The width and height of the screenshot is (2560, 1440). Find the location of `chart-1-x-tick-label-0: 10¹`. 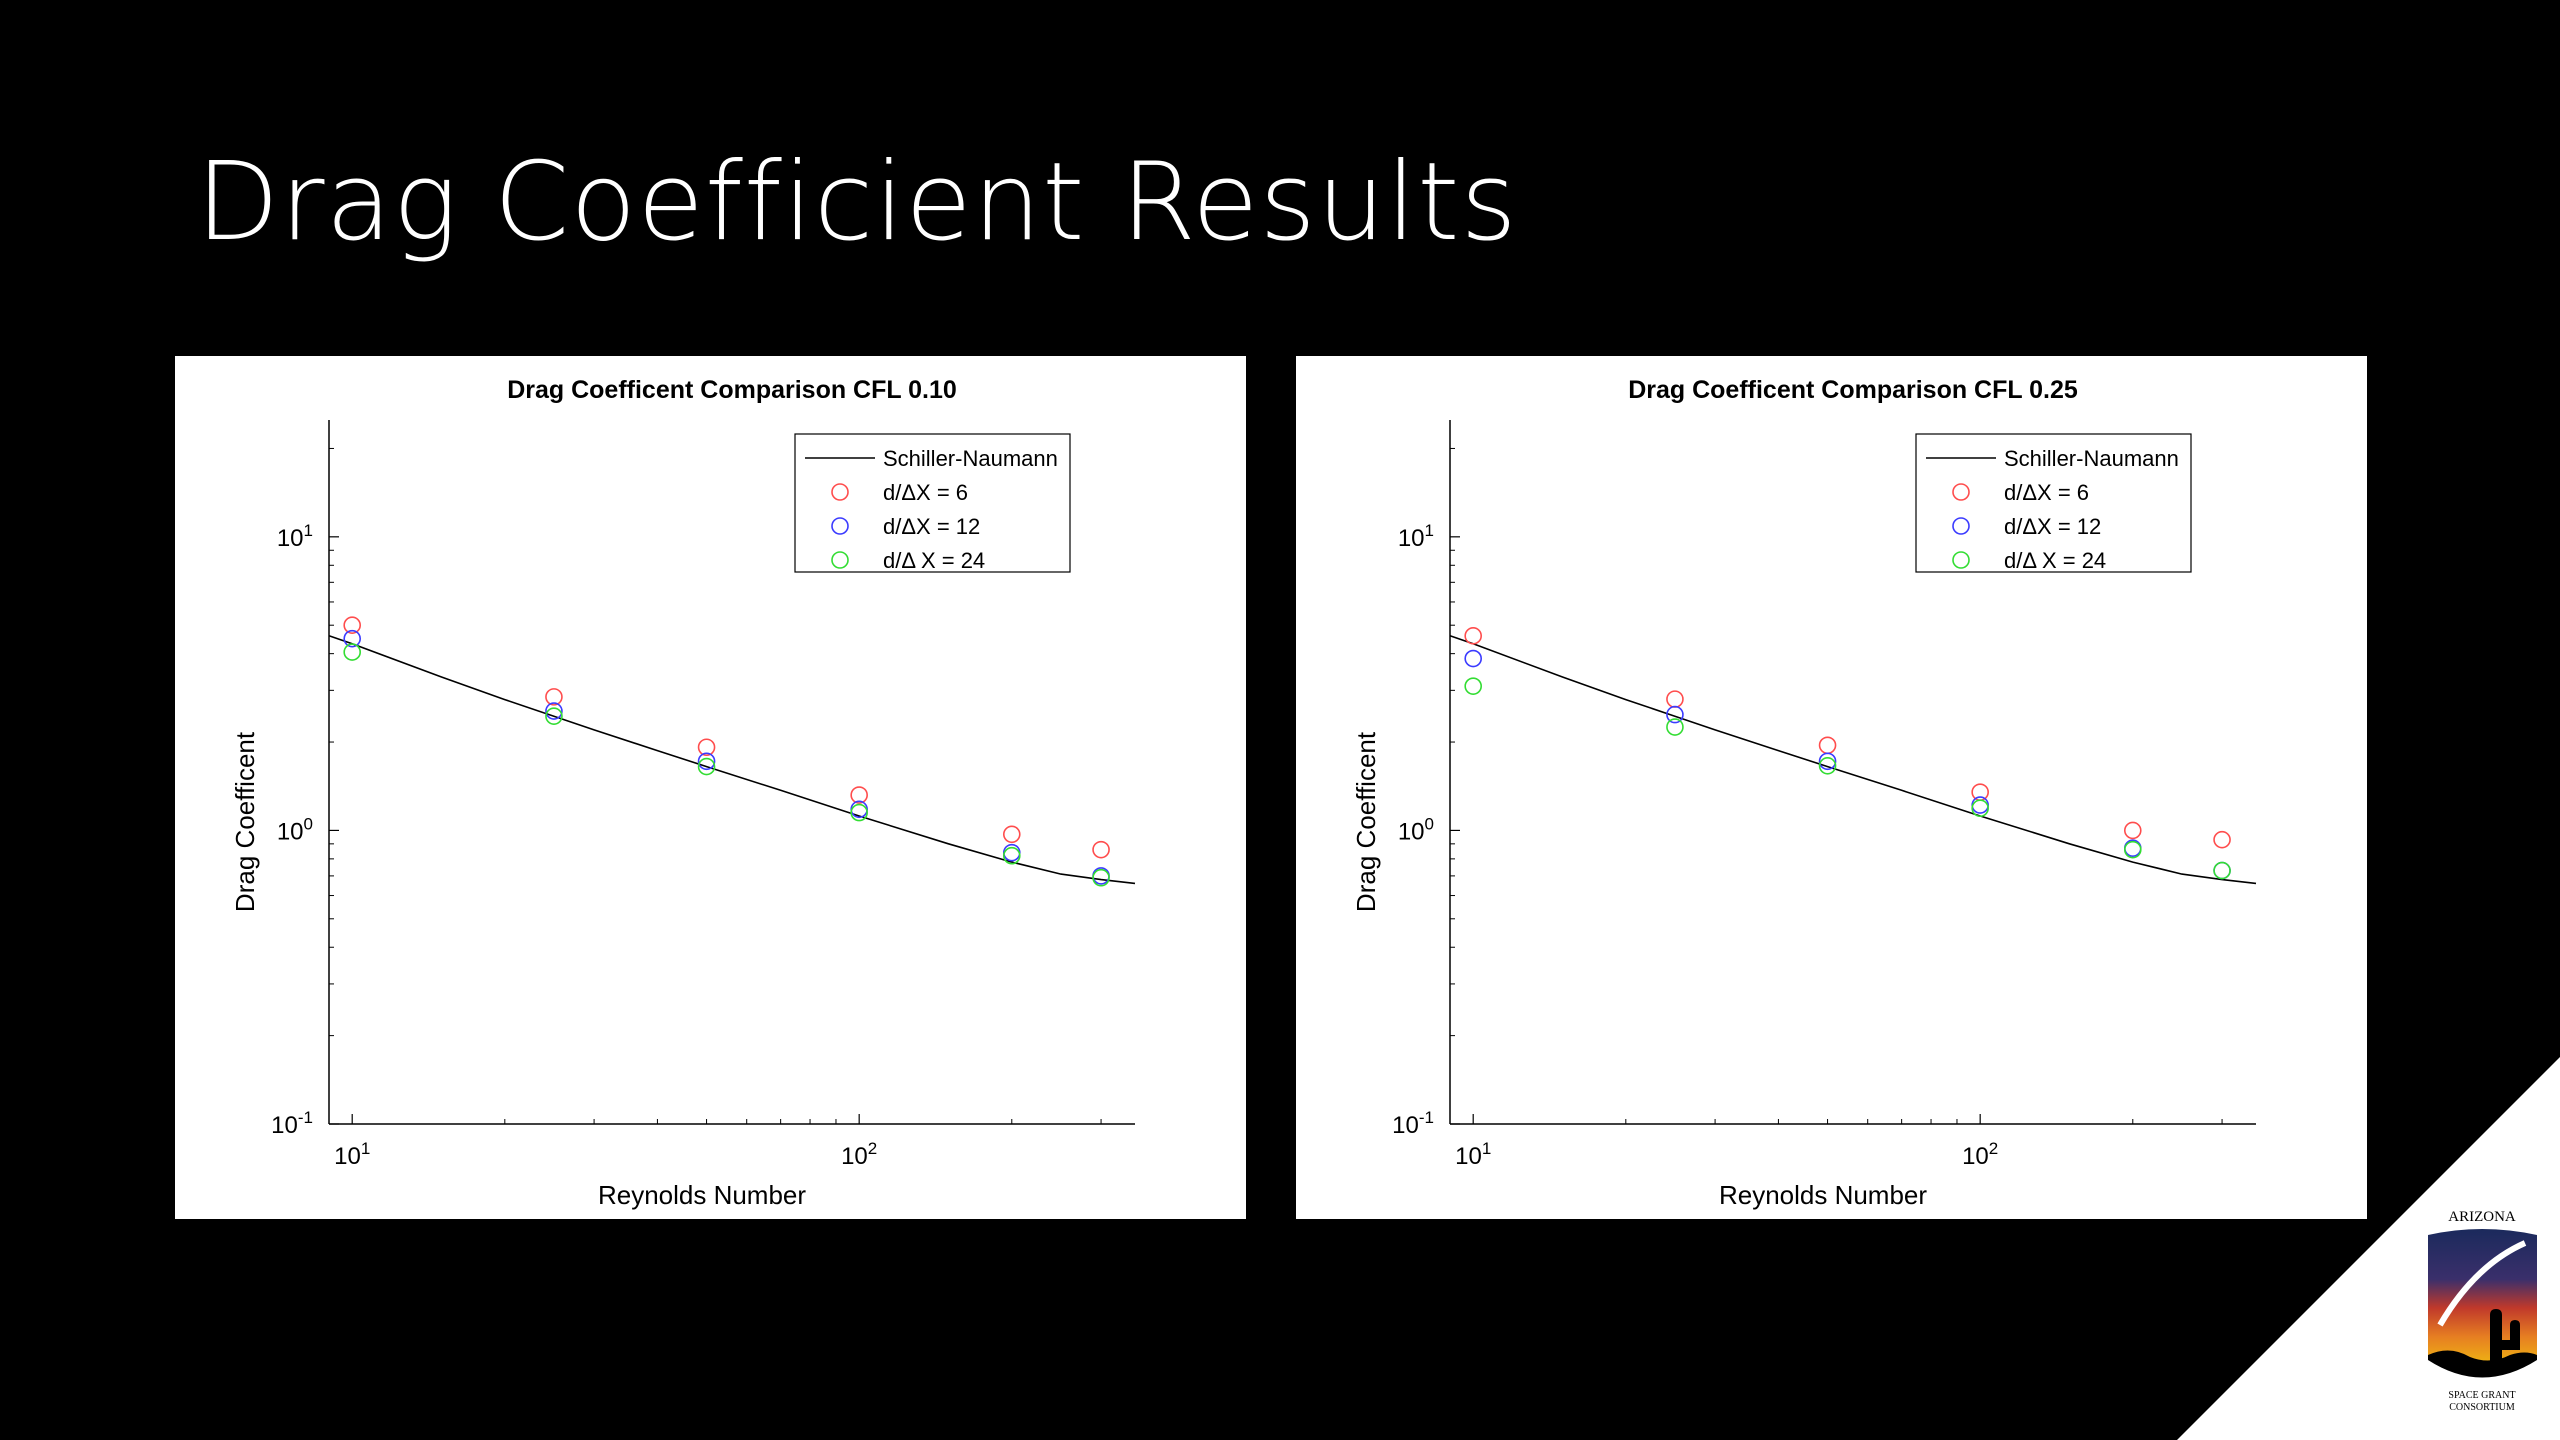

chart-1-x-tick-label-0: 10¹ is located at coordinates (1473, 1154).